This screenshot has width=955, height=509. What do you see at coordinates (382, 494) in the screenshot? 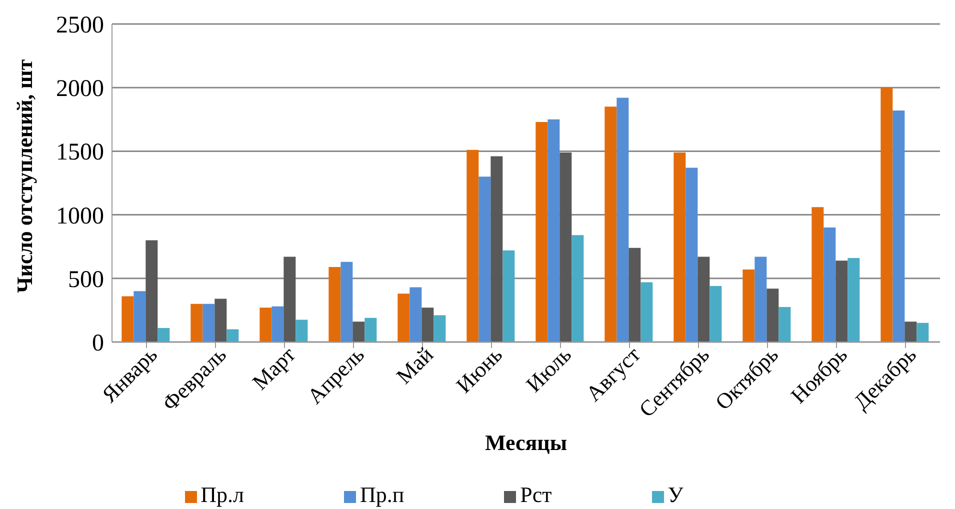
I see `legend-label: Пр.п` at bounding box center [382, 494].